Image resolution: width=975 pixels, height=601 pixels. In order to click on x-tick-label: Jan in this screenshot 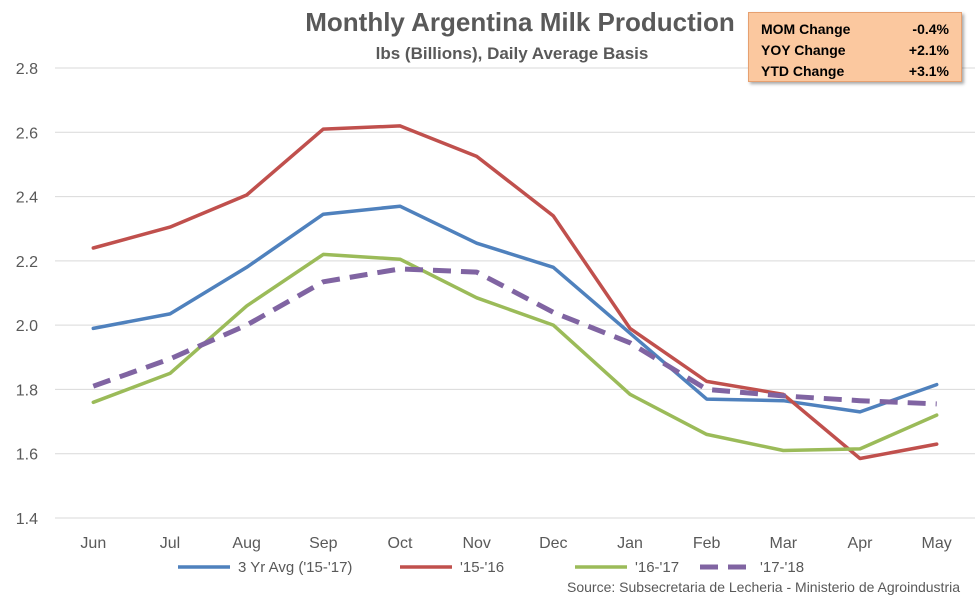, I will do `click(630, 543)`.